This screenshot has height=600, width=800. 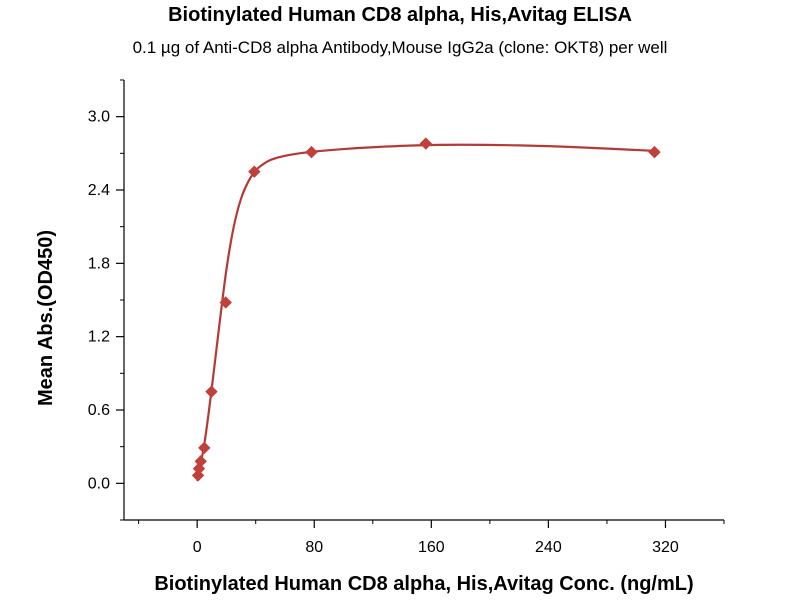 What do you see at coordinates (99, 483) in the screenshot?
I see `y-tick-label: 0.0` at bounding box center [99, 483].